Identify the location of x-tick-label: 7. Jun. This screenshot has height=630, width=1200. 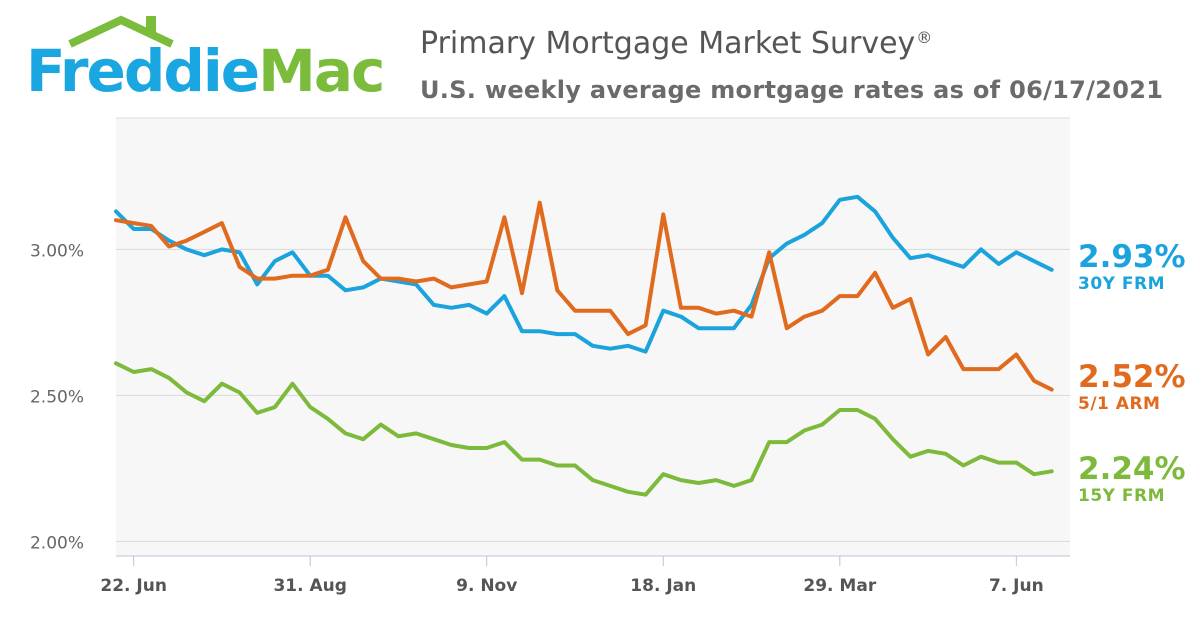
(1016, 586).